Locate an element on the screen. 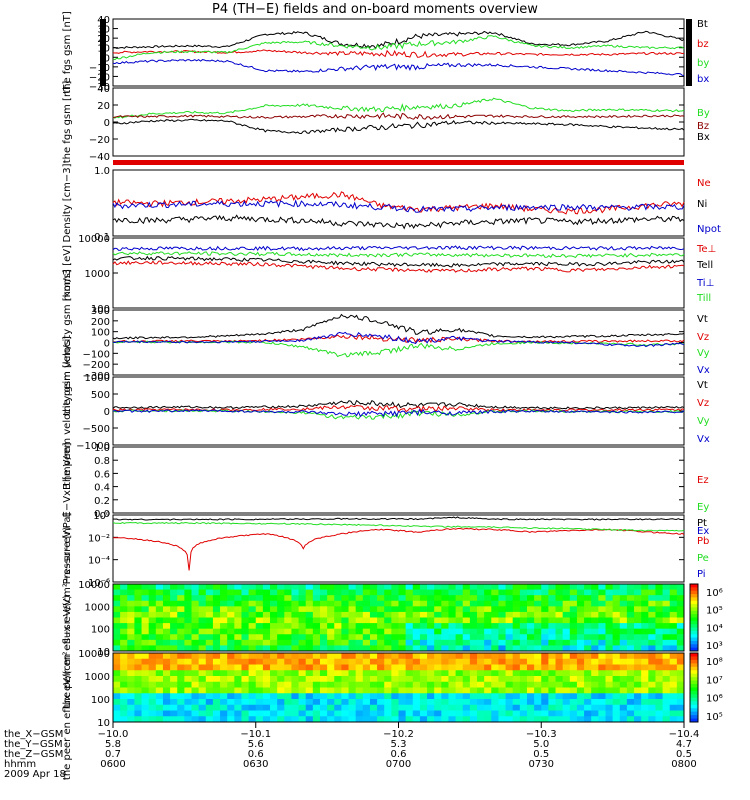 The height and width of the screenshot is (800, 750). time-row-value: −10.1 is located at coordinates (255, 734).